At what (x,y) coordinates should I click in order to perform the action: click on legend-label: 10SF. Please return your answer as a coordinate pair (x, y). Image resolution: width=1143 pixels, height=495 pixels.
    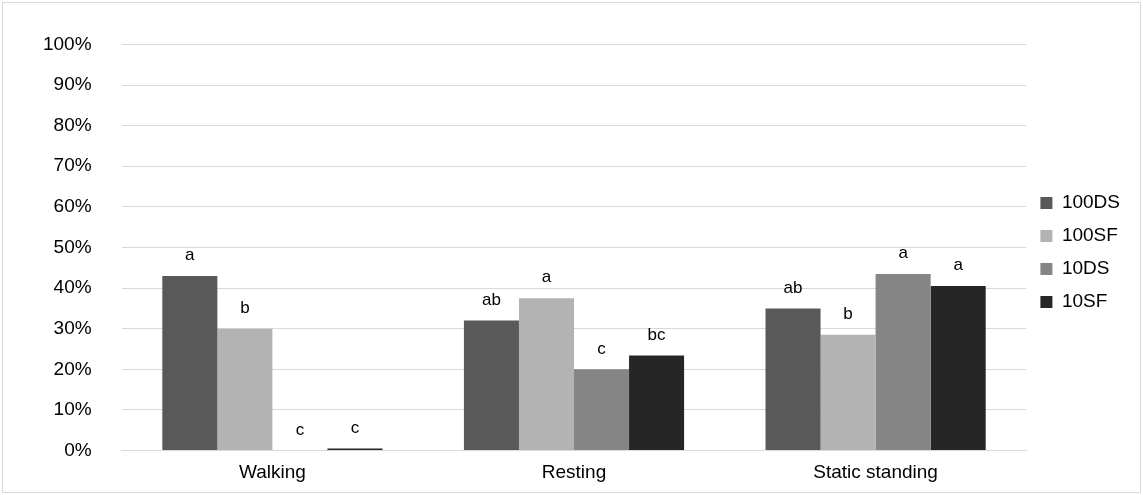
    Looking at the image, I should click on (1084, 301).